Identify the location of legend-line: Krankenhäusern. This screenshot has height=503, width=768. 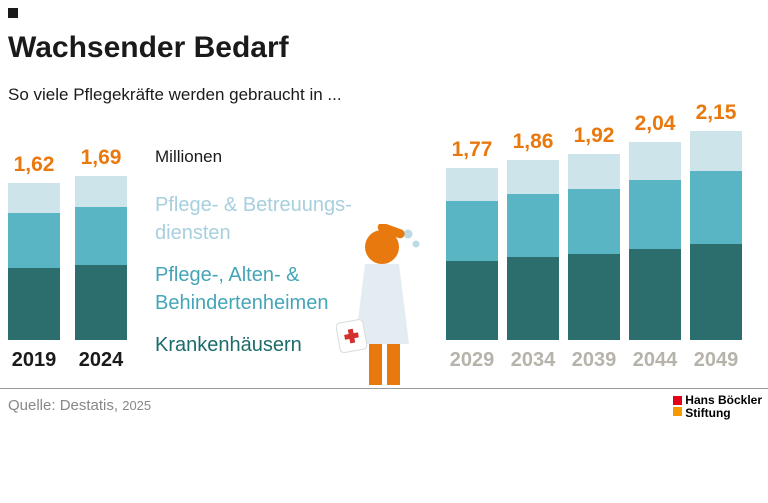
(228, 345).